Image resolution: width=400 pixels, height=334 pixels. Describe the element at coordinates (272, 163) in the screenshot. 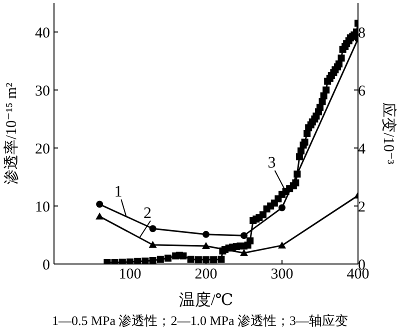

I see `series-label: 3` at that location.